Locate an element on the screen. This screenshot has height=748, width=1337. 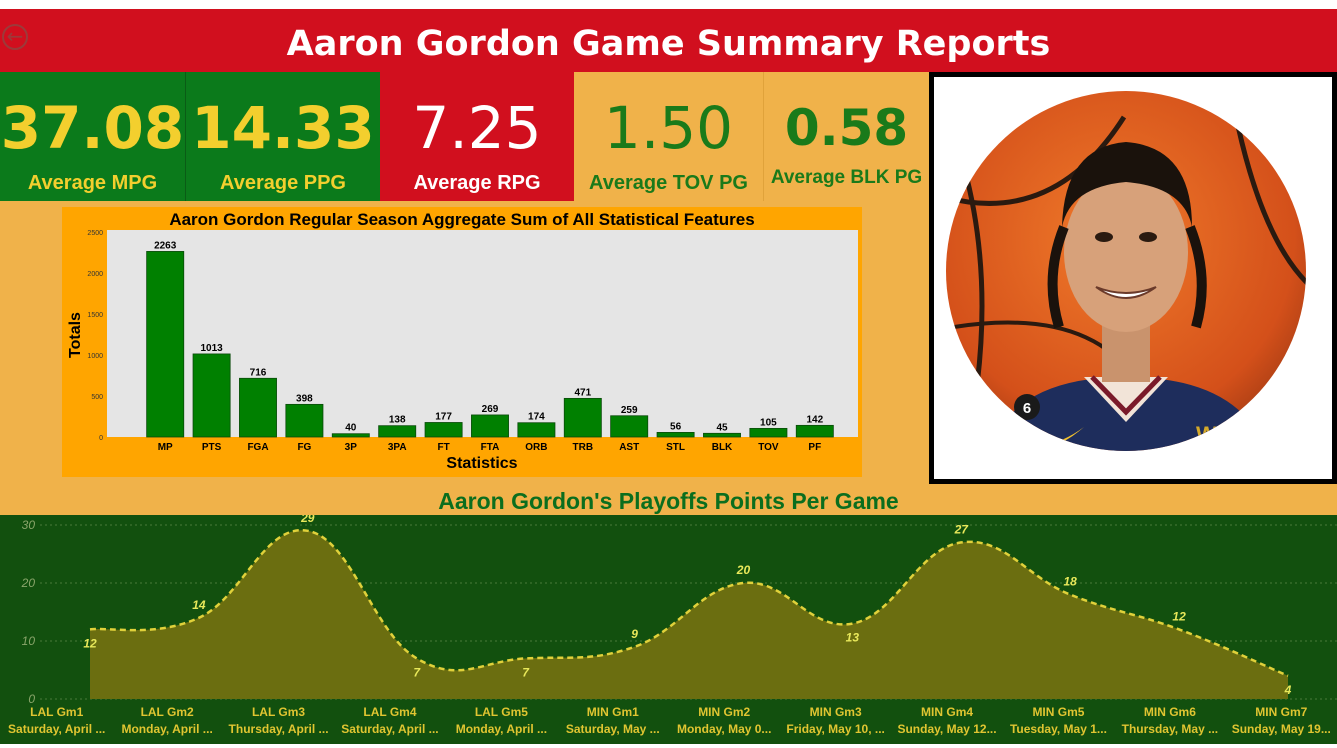
kpi-card-mpg: 37.08 Average MPG is located at coordinates (93, 136).